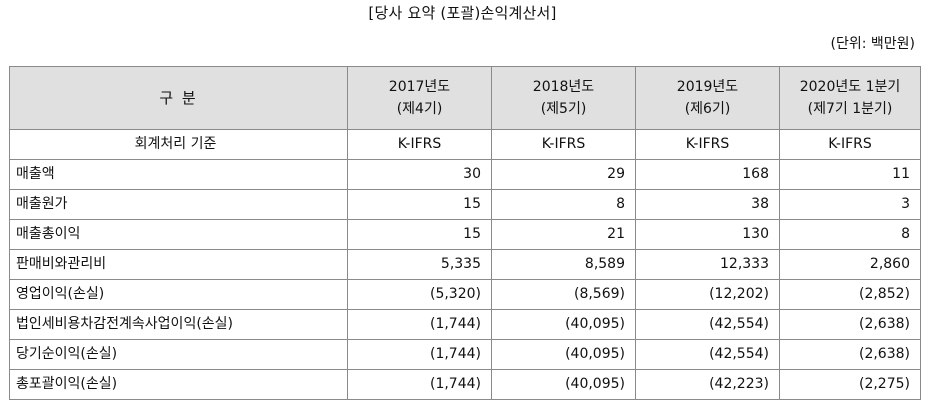 This screenshot has height=420, width=925. Describe the element at coordinates (178, 204) in the screenshot. I see `row-label: 매출원가` at that location.